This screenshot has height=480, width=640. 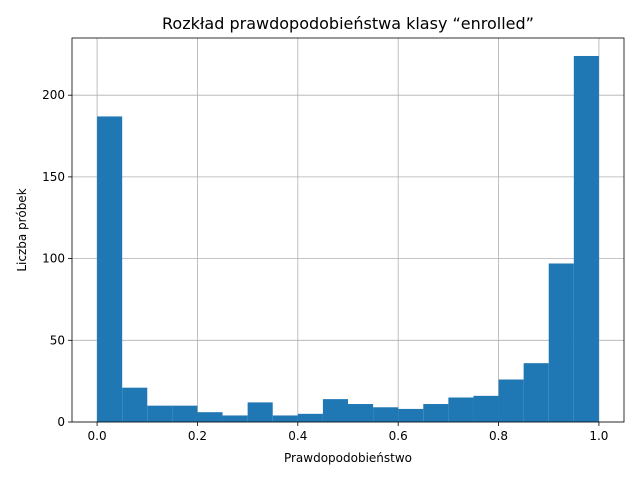 What do you see at coordinates (97, 436) in the screenshot?
I see `x-tick-label: 0.0` at bounding box center [97, 436].